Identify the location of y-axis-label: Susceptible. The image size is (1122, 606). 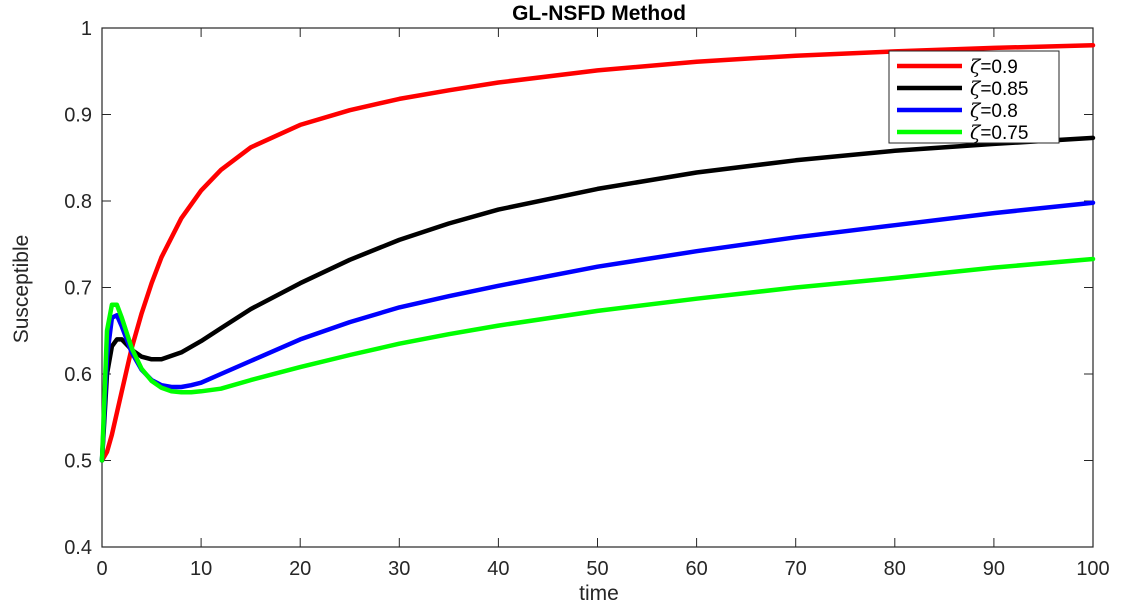
(21, 289).